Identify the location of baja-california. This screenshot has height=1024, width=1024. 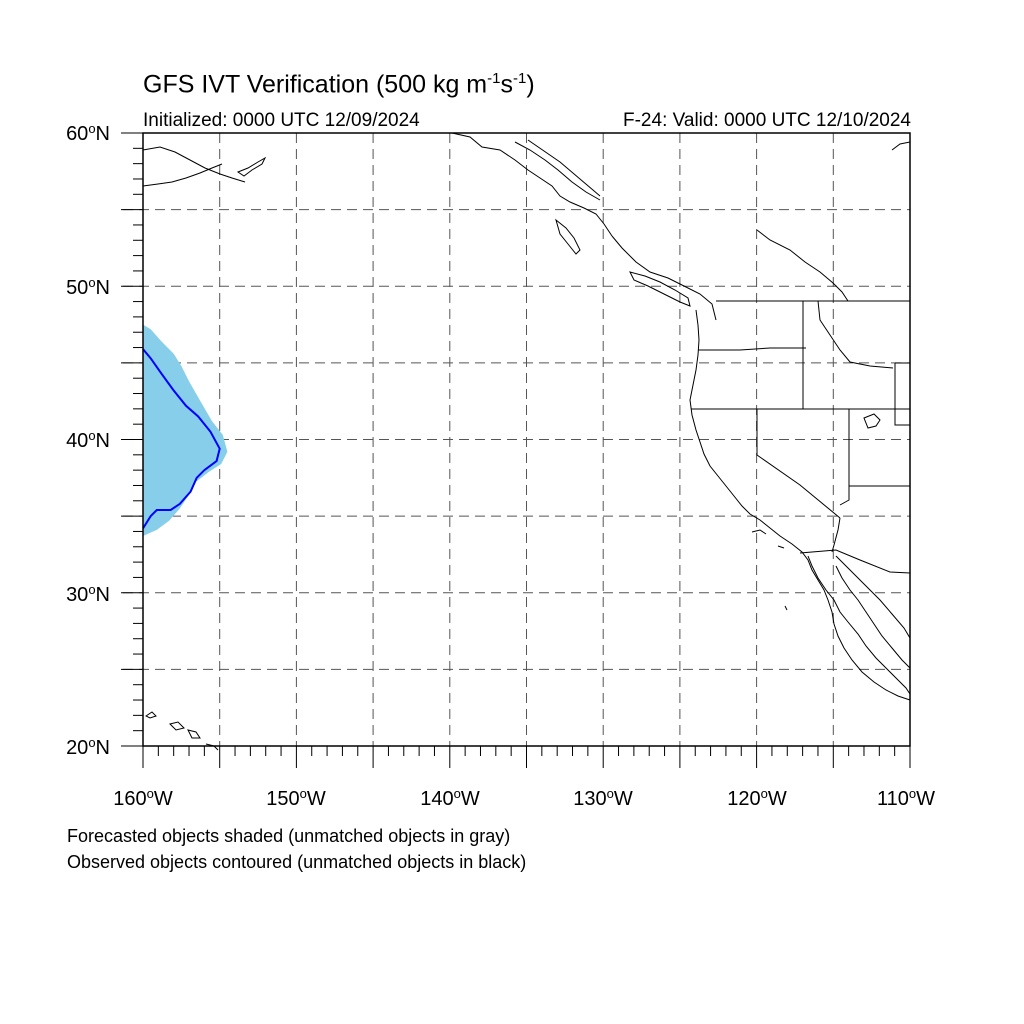
(859, 625).